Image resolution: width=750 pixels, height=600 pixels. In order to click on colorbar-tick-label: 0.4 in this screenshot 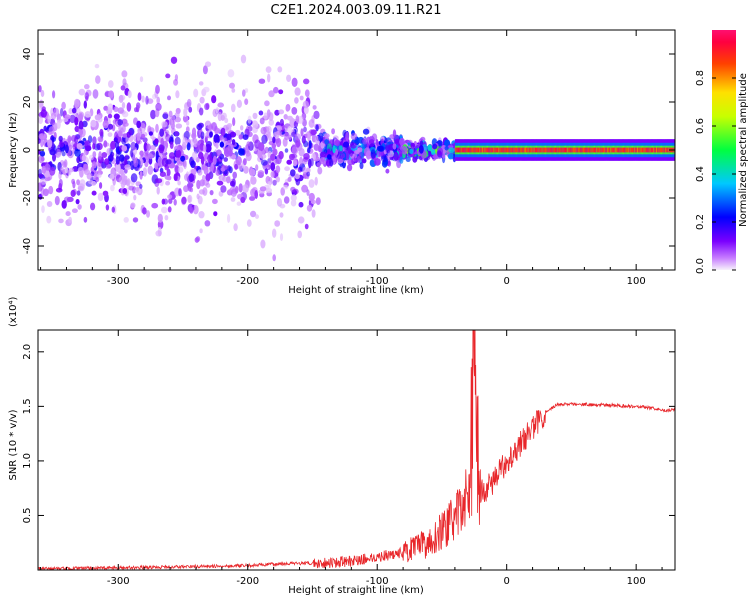, I will do `click(700, 174)`.